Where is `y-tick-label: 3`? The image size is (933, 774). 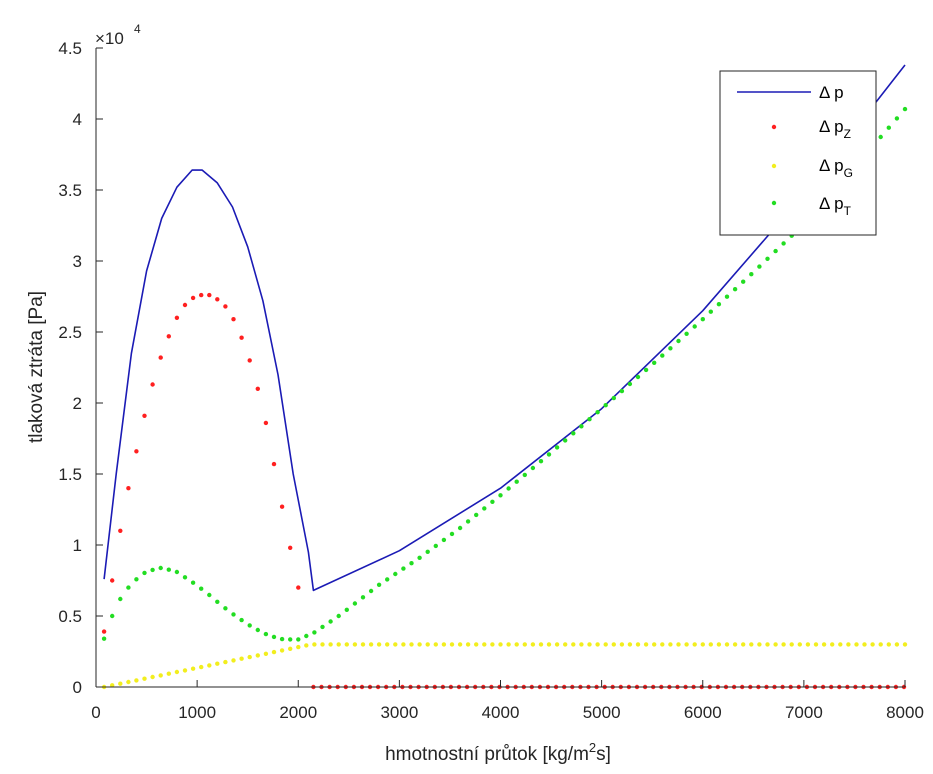 y-tick-label: 3 is located at coordinates (77, 261).